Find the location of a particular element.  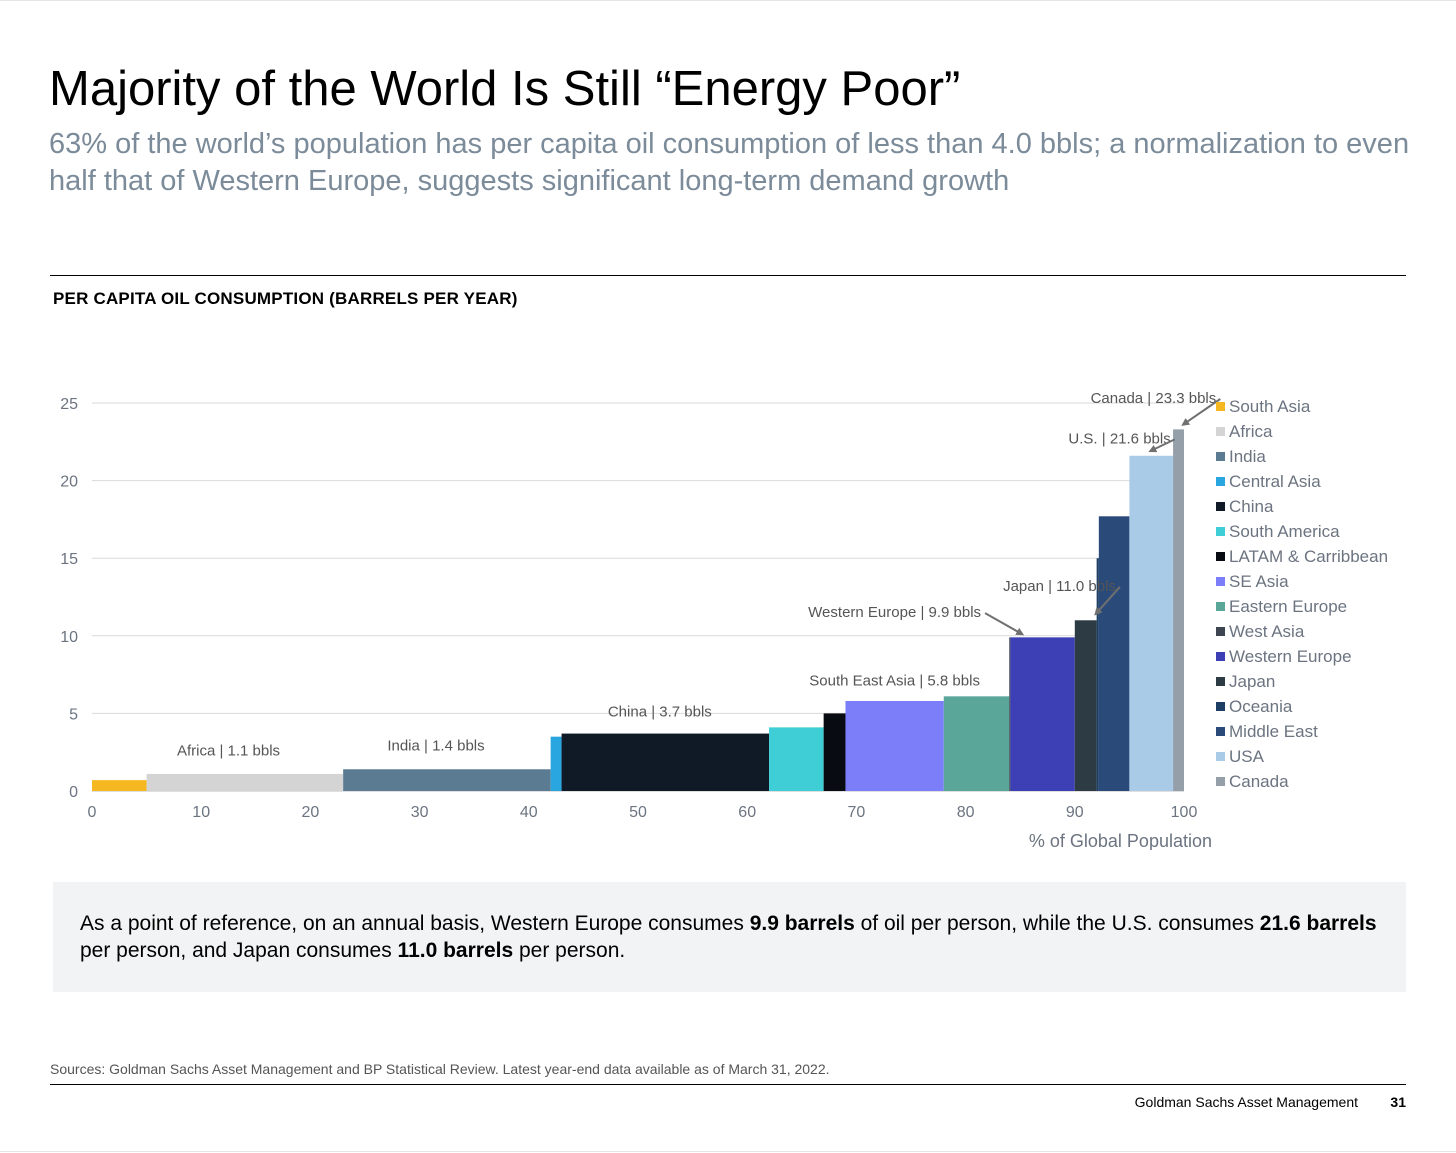

legend-item-se-asia: SE Asia is located at coordinates (1302, 581).